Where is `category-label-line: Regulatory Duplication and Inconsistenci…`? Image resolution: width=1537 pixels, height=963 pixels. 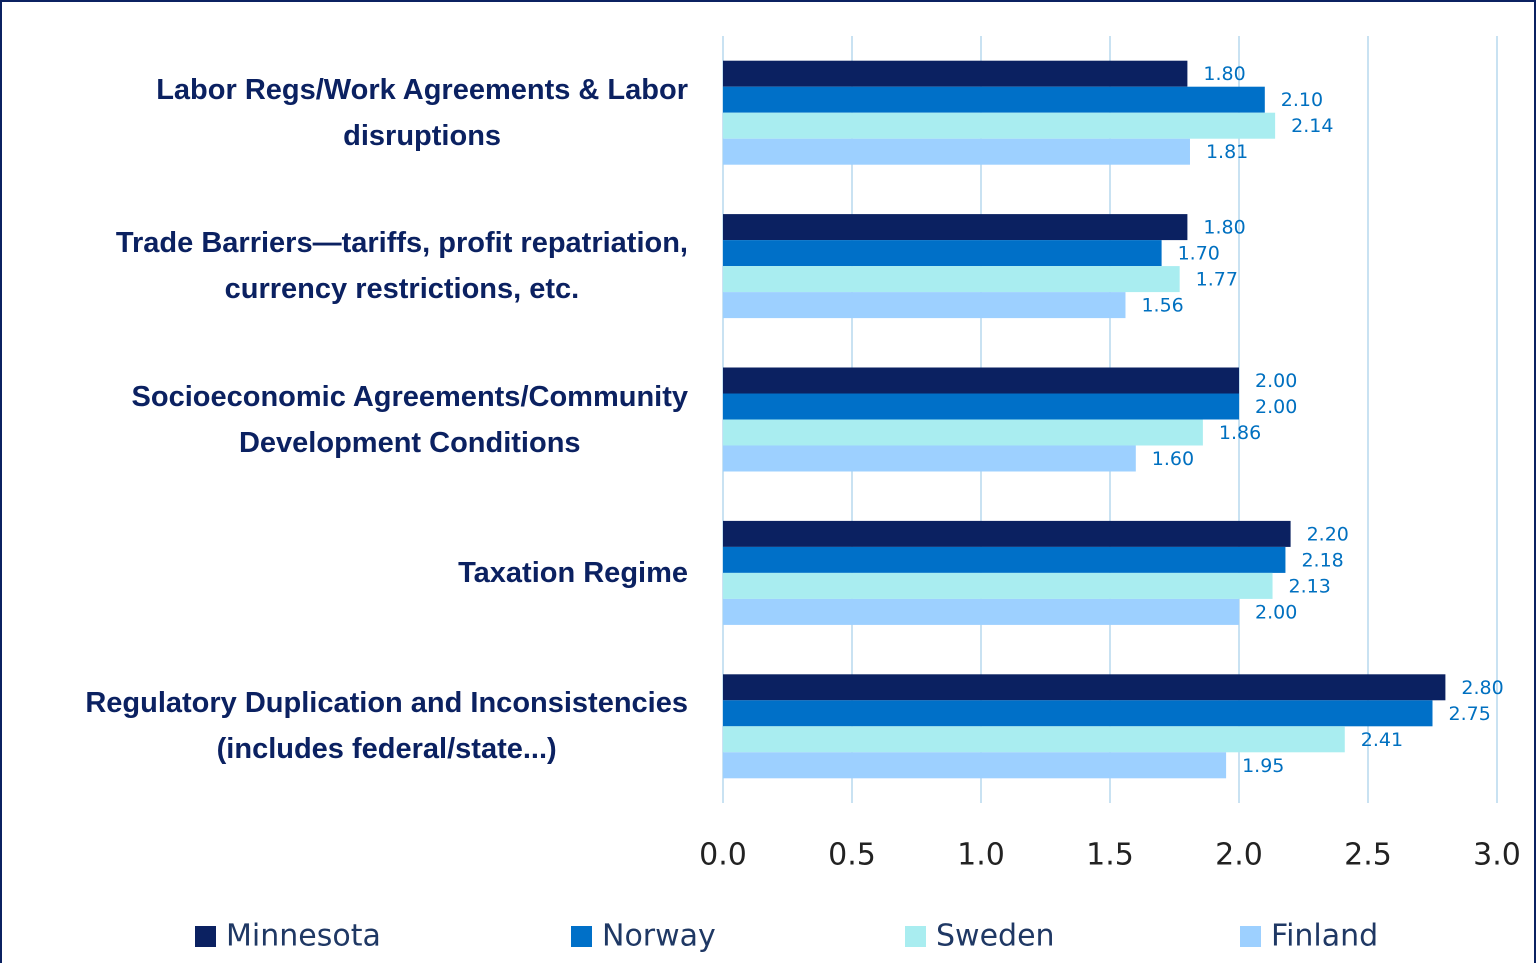 category-label-line: Regulatory Duplication and Inconsistenci… is located at coordinates (386, 703).